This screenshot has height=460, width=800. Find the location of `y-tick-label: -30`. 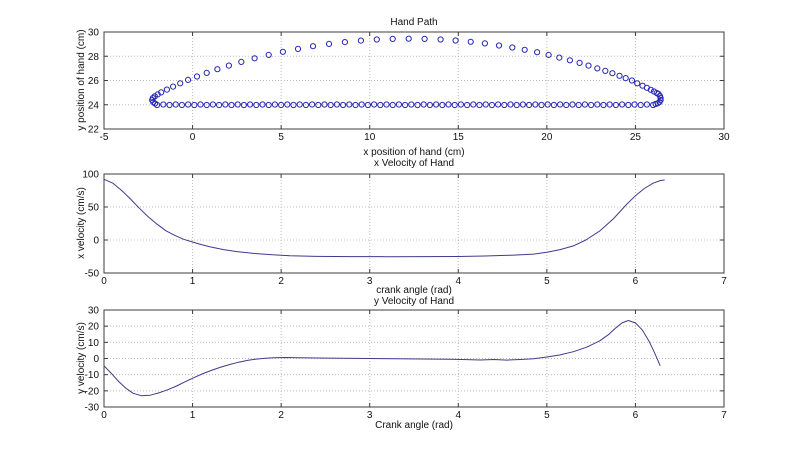

y-tick-label: -30 is located at coordinates (92, 408).